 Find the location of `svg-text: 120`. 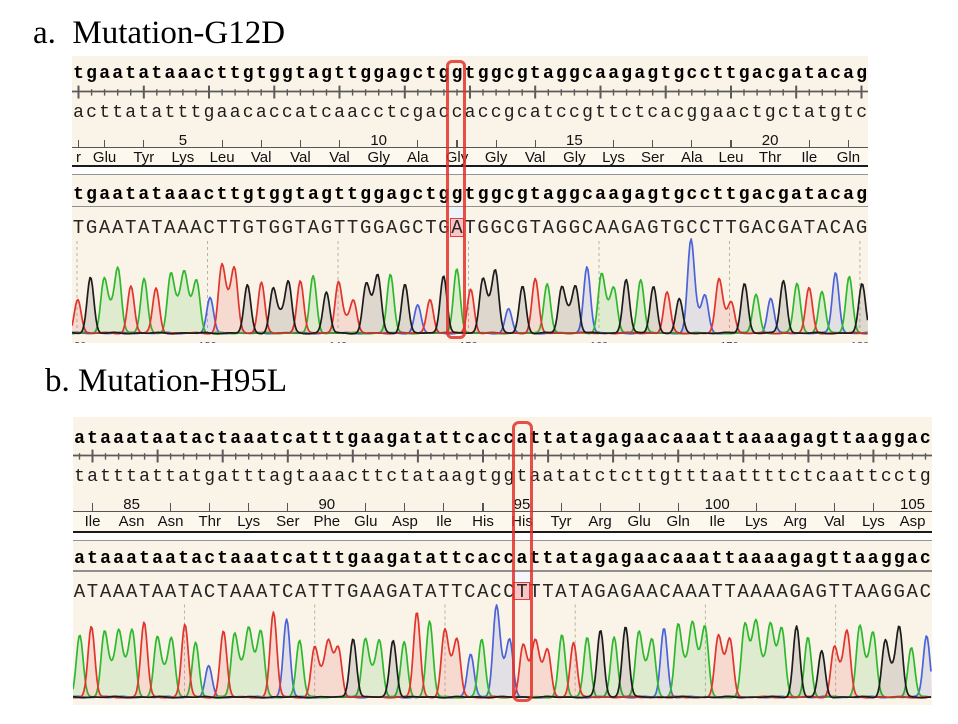

svg-text: 120 is located at coordinates (79, 342).